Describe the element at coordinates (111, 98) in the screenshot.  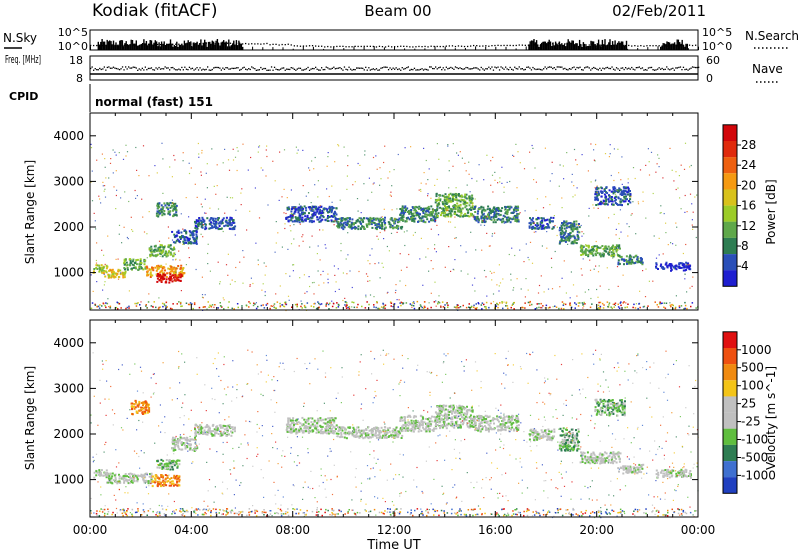
I see `cpid-panel: CPID normal (fast) 151` at that location.